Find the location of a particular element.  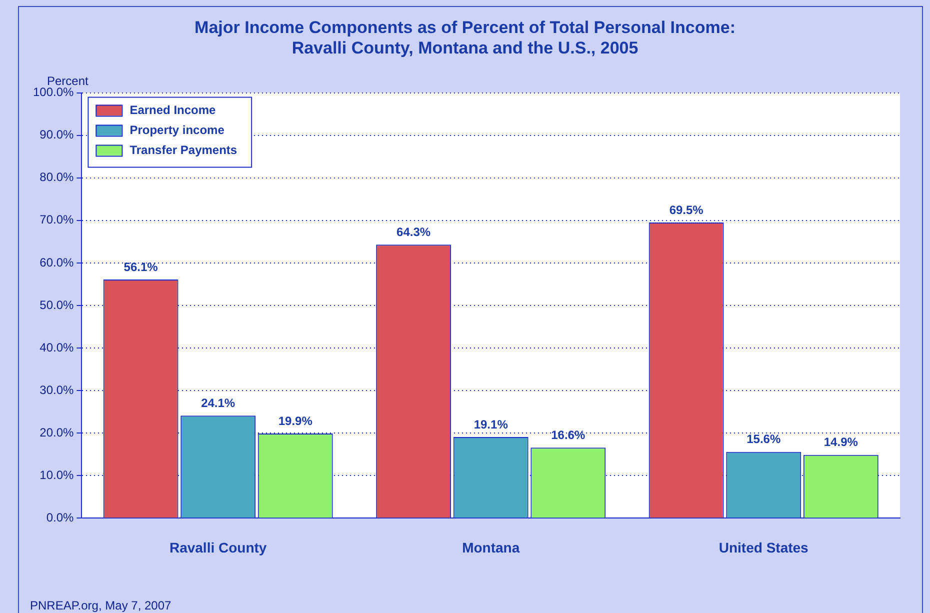

x-tick-label: Ravalli County is located at coordinates (218, 547).